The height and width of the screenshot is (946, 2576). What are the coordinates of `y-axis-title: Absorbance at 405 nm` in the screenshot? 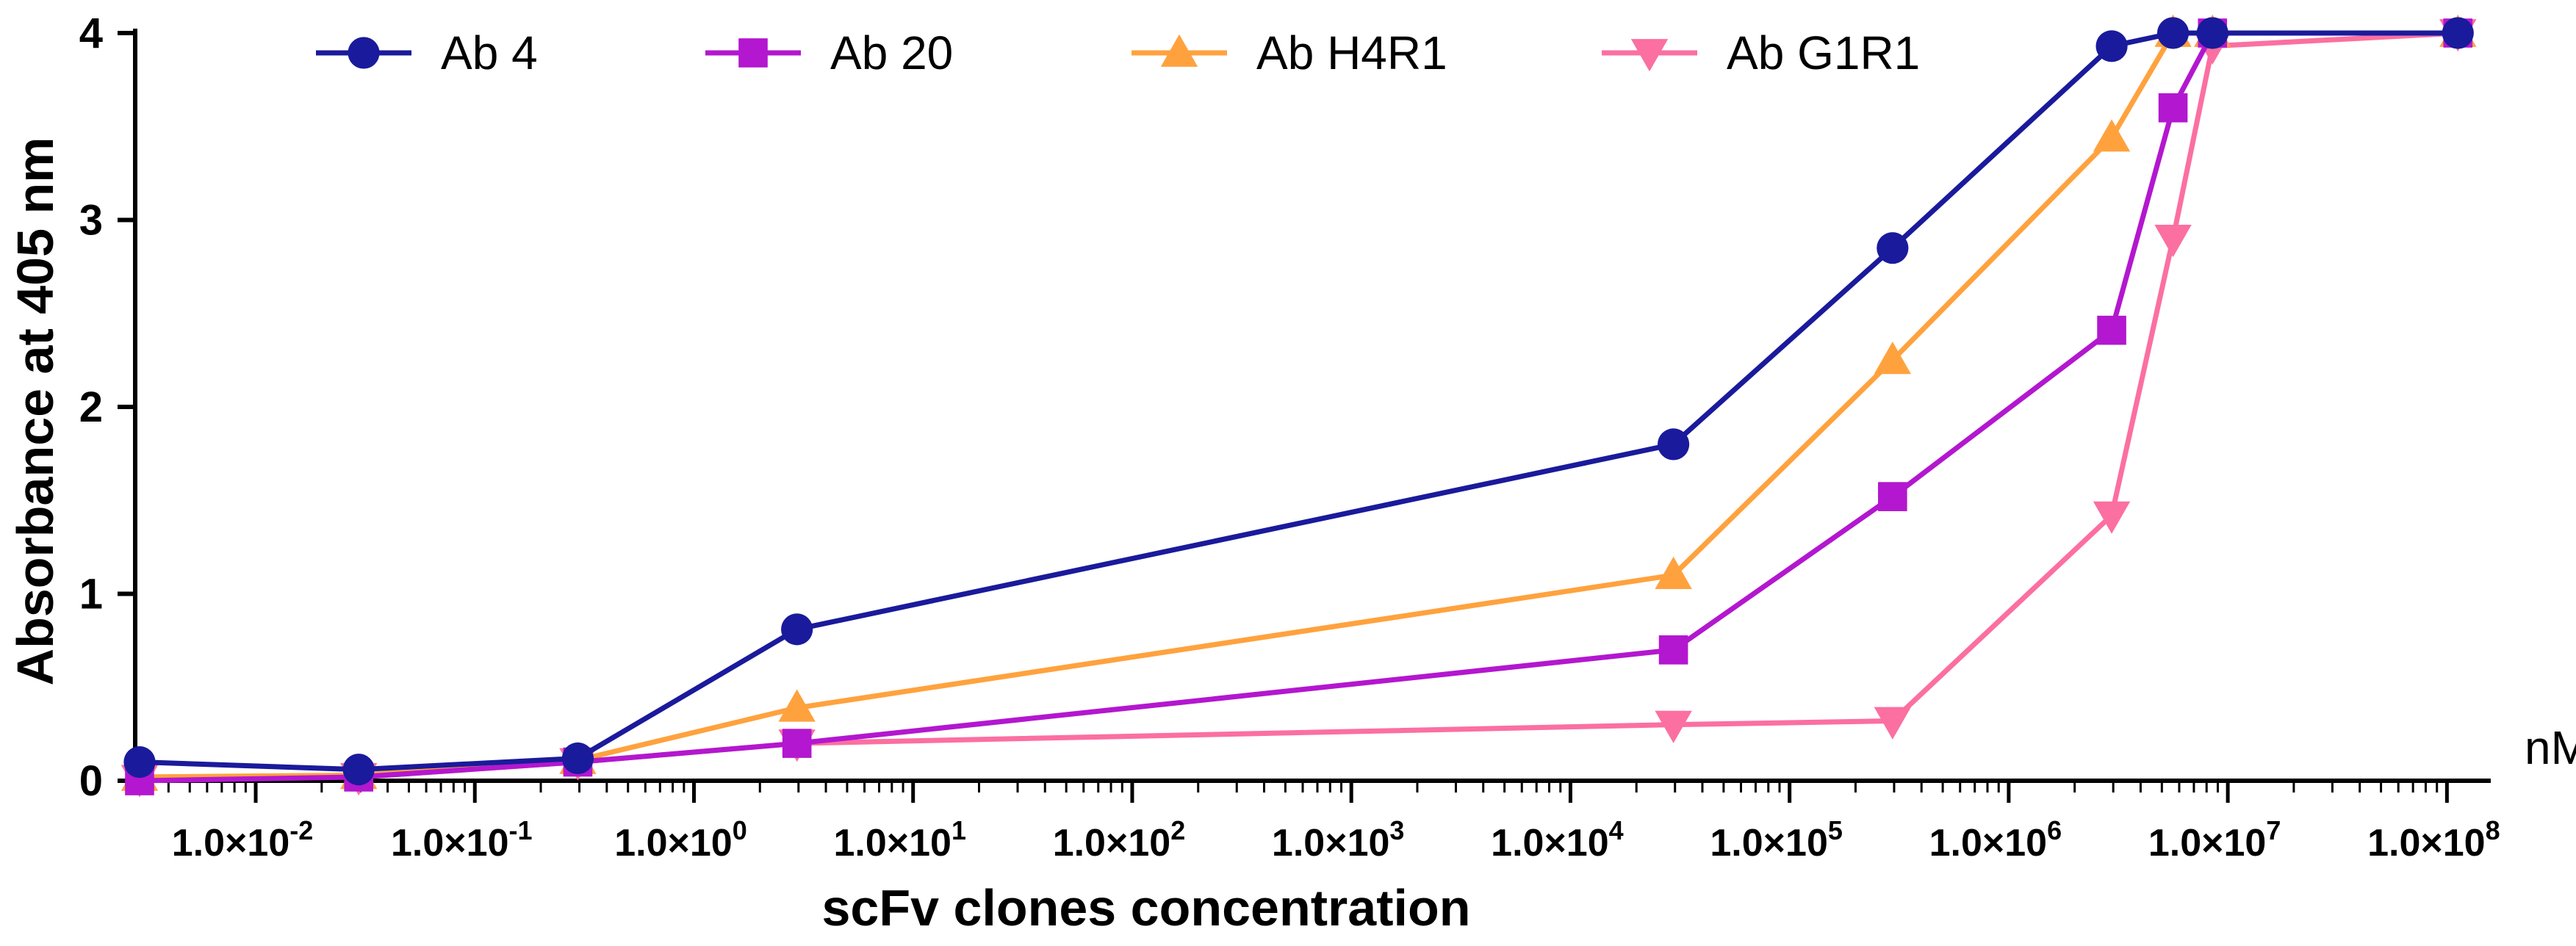 It's located at (35, 412).